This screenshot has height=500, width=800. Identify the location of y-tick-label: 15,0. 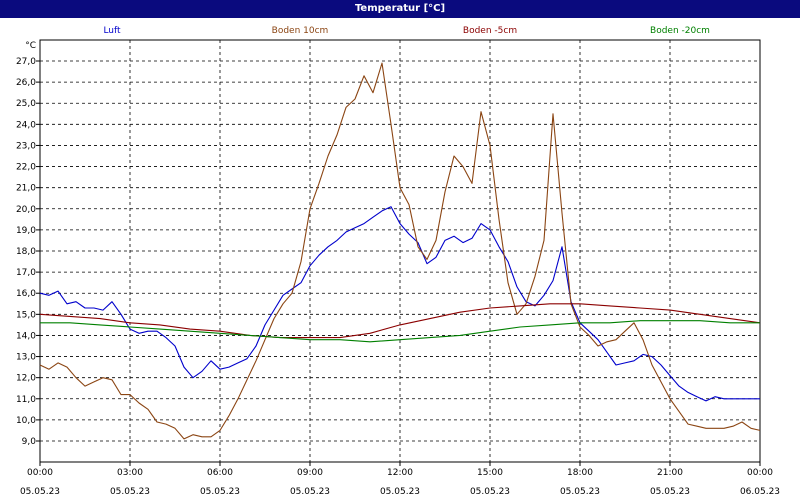
(26, 315).